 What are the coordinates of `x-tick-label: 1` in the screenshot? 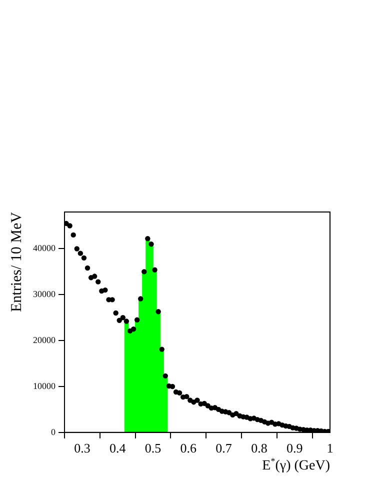 It's located at (330, 448).